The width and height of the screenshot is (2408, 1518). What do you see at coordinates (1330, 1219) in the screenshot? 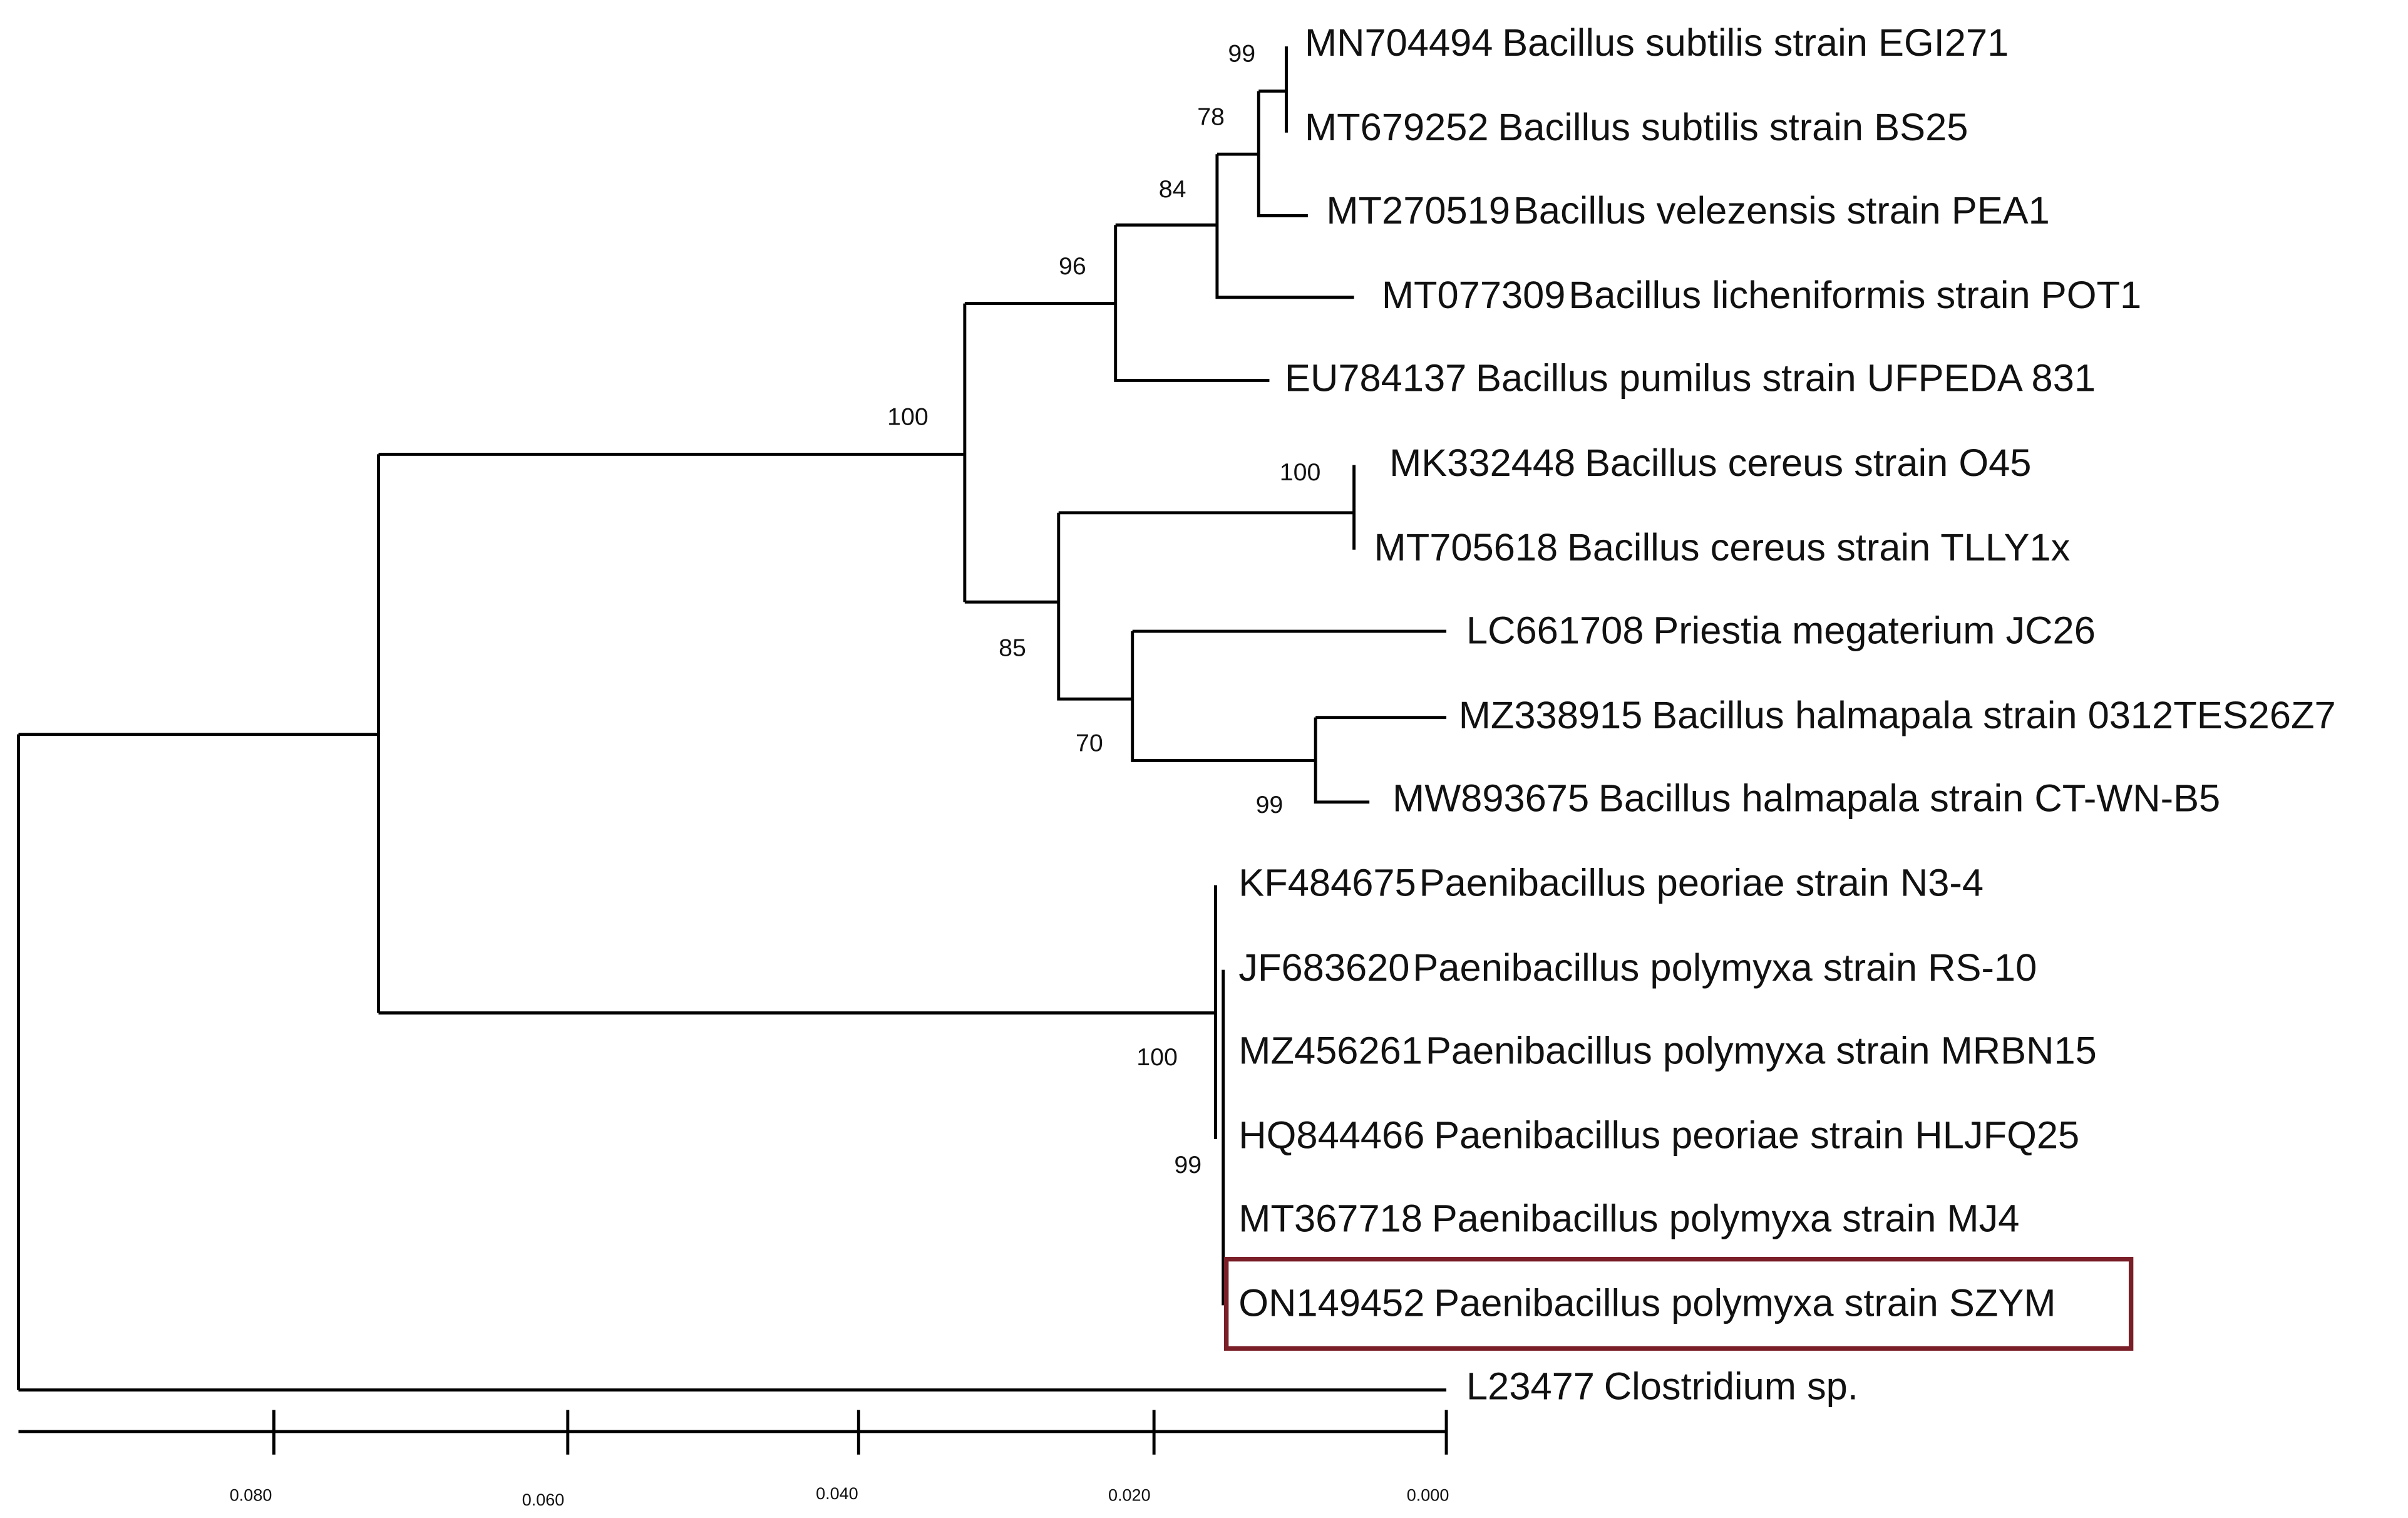
I see `accession: MT367718` at bounding box center [1330, 1219].